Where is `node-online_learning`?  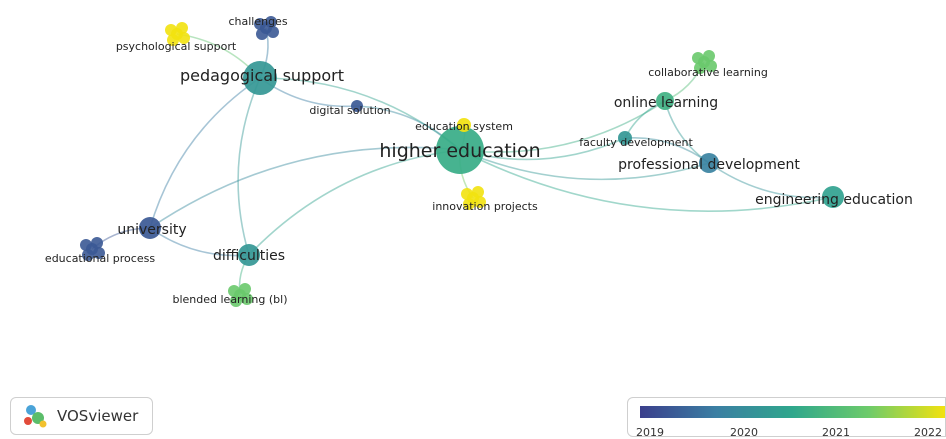 node-online_learning is located at coordinates (665, 101).